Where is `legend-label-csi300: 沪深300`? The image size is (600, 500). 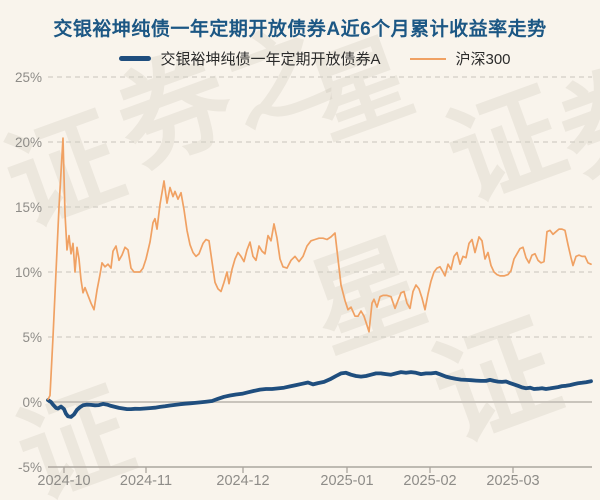
legend-label-csi300: 沪深300 is located at coordinates (483, 59).